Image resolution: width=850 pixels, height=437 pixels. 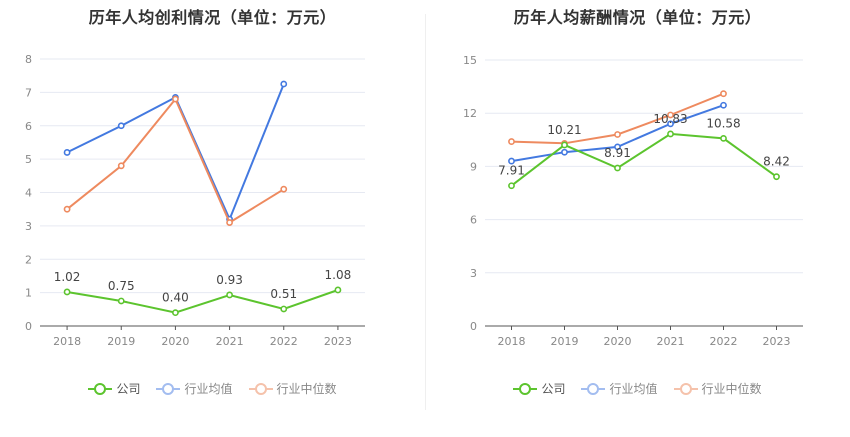 What do you see at coordinates (723, 123) in the screenshot?
I see `data-label: 10.58` at bounding box center [723, 123].